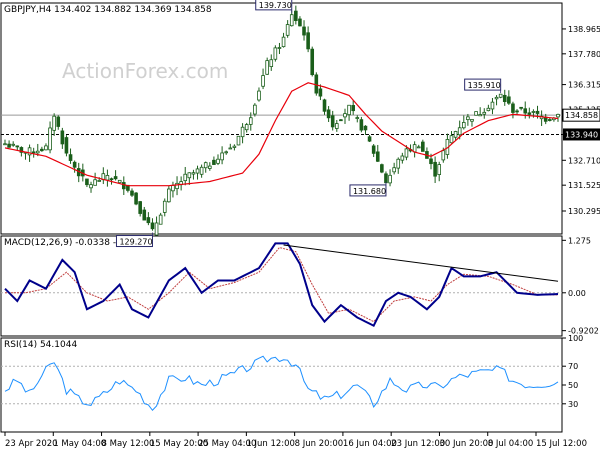  I want to click on x-tick-label: 15 May 20:00, so click(179, 444).